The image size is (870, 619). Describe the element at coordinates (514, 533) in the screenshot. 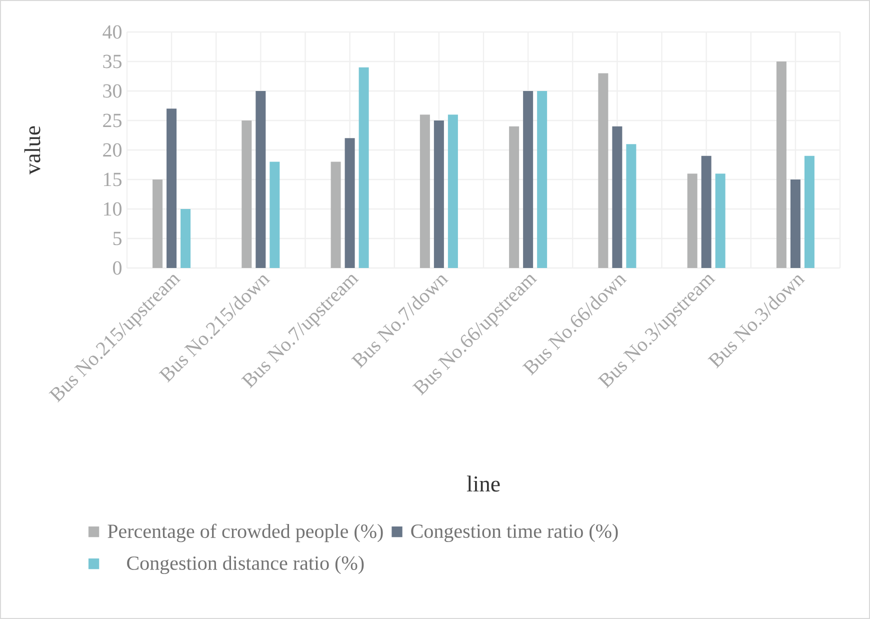

I see `legend-label: Congestion time ratio (%)` at that location.